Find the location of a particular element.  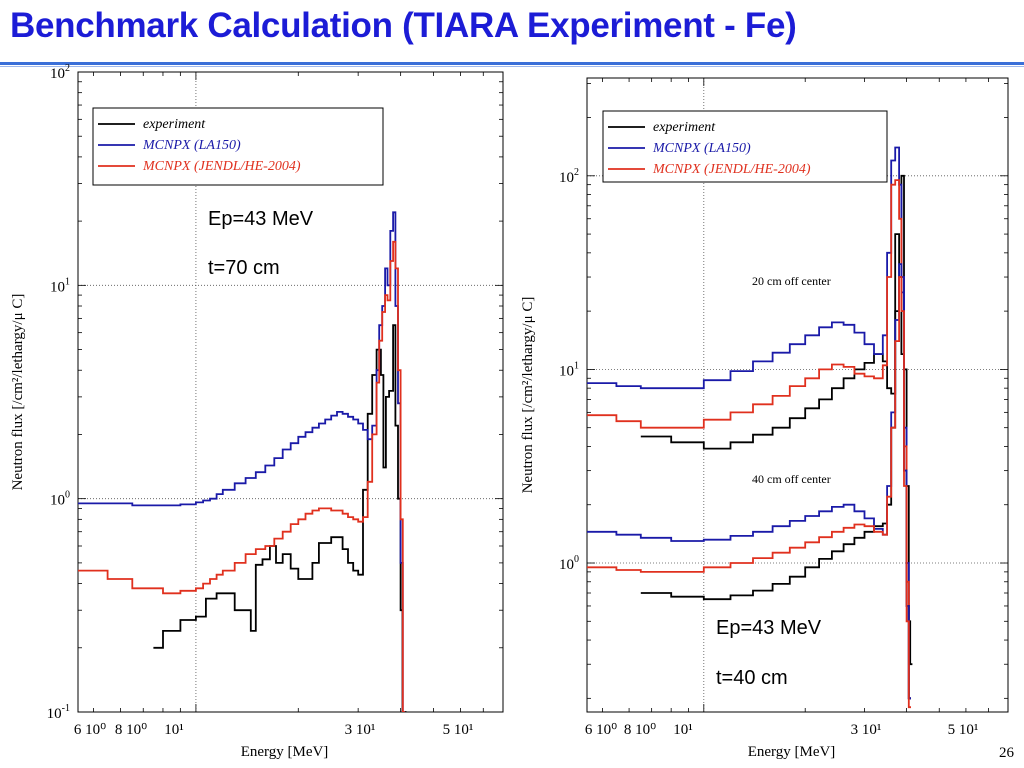

page-number: 26 is located at coordinates (1006, 753).